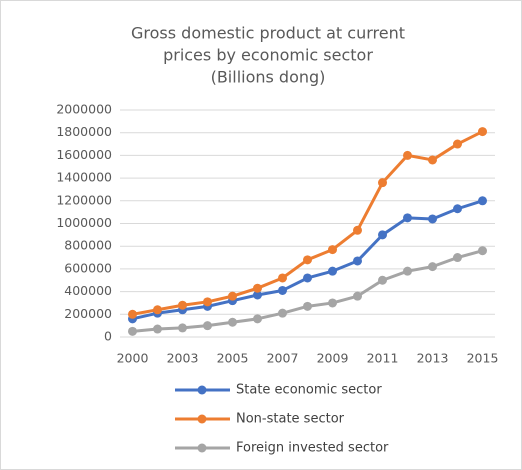 The width and height of the screenshot is (522, 470). Describe the element at coordinates (268, 77) in the screenshot. I see `chart-title: (Billions dong)` at that location.